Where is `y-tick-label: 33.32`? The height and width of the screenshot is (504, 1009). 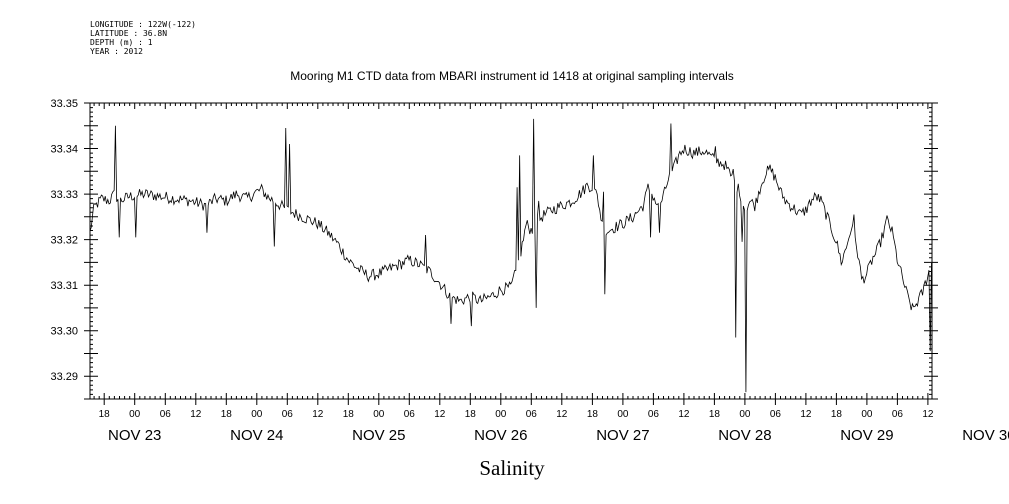
y-tick-label: 33.32 is located at coordinates (64, 241).